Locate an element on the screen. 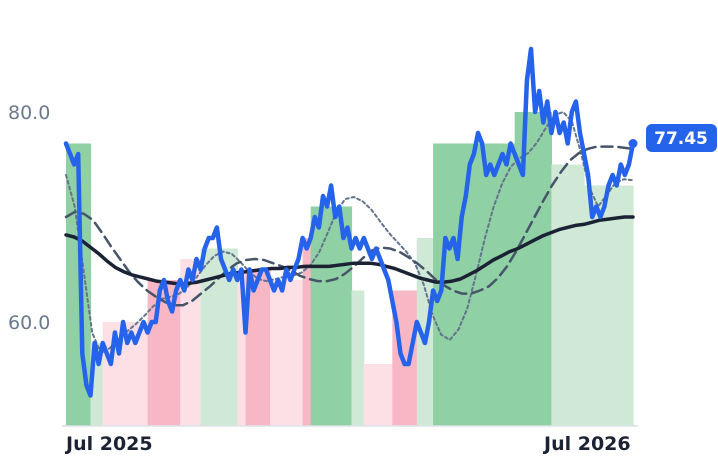  last-value-label: 77.45 is located at coordinates (681, 139).